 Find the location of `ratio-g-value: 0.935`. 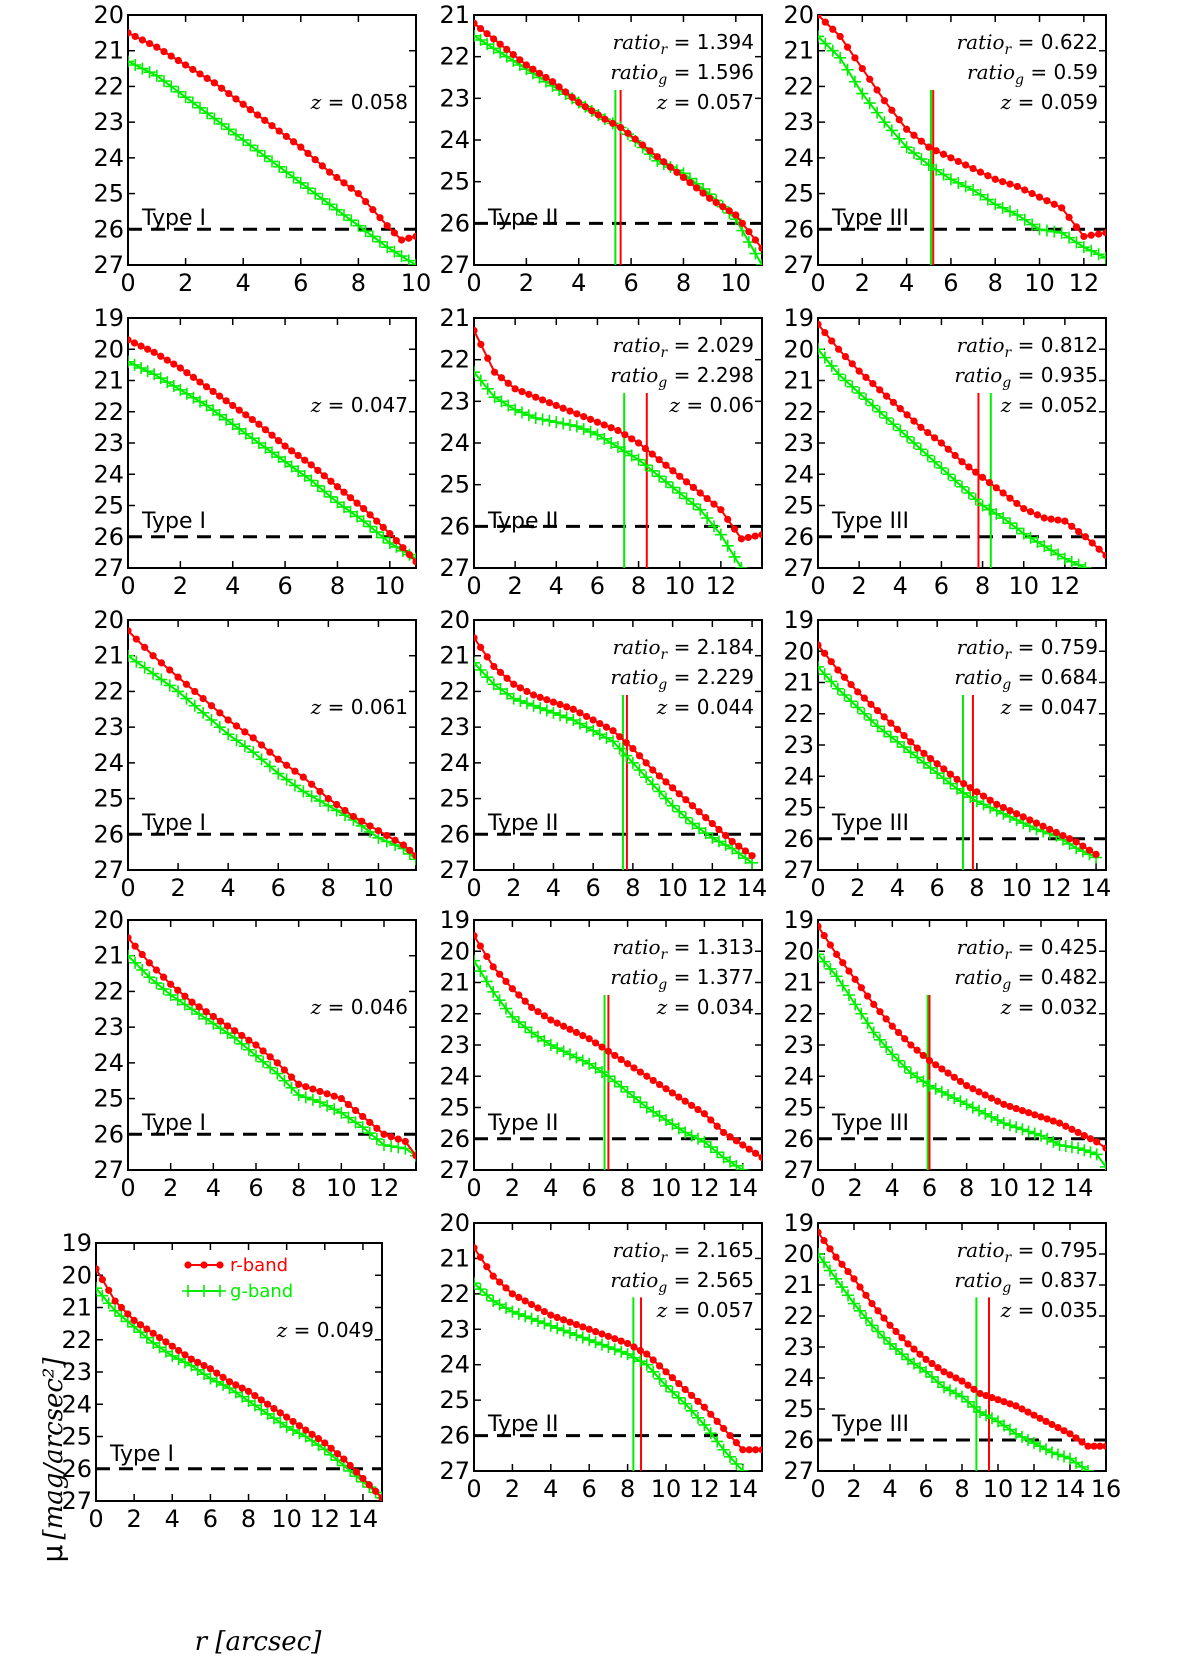

ratio-g-value: 0.935 is located at coordinates (1069, 375).